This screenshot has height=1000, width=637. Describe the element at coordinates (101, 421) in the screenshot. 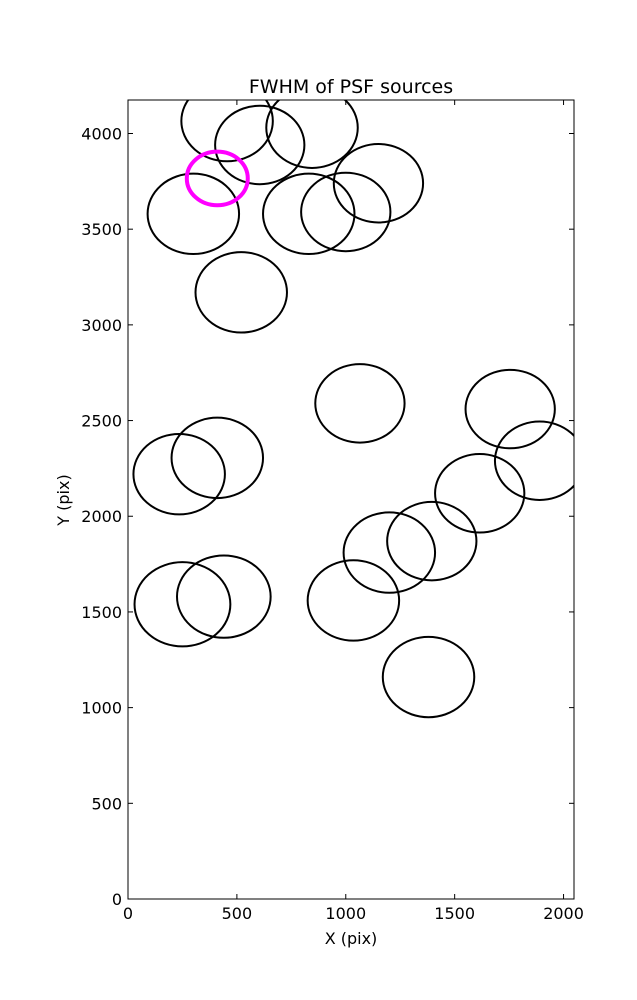

I see `y-tick-label: 2500` at that location.